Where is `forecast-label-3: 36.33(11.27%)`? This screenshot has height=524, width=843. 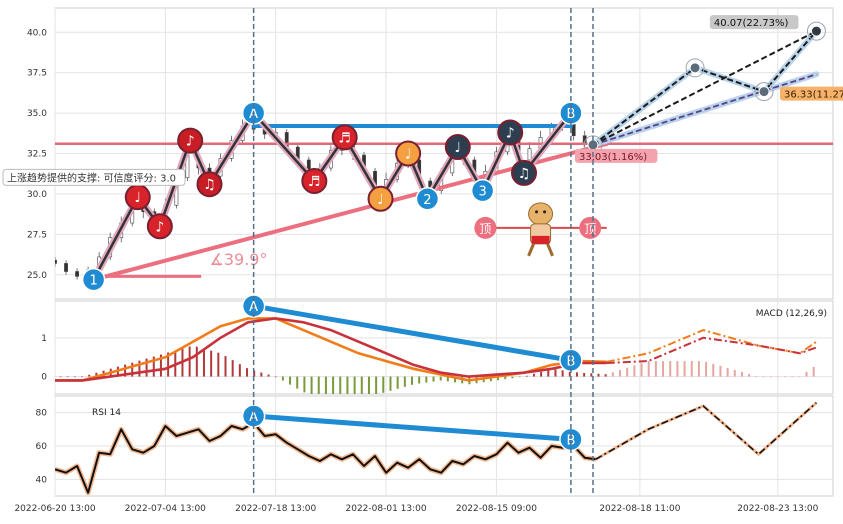 forecast-label-3: 36.33(11.27%) is located at coordinates (813, 95).